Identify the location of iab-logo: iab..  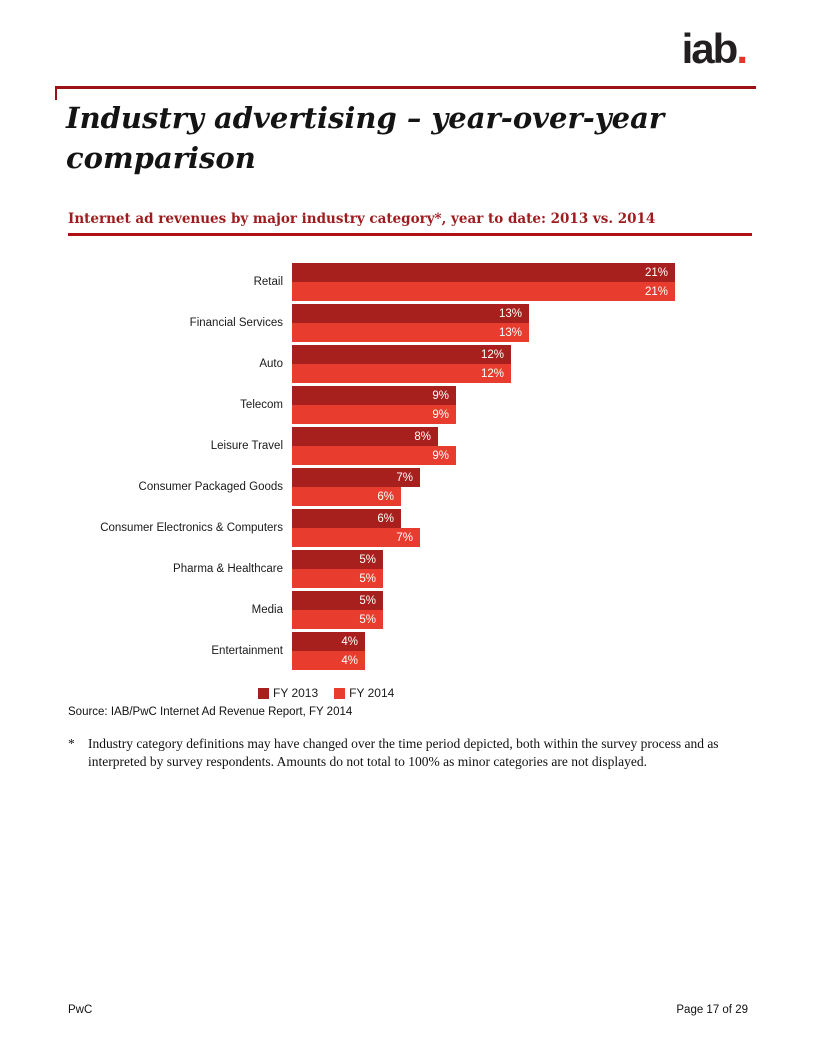
(714, 48).